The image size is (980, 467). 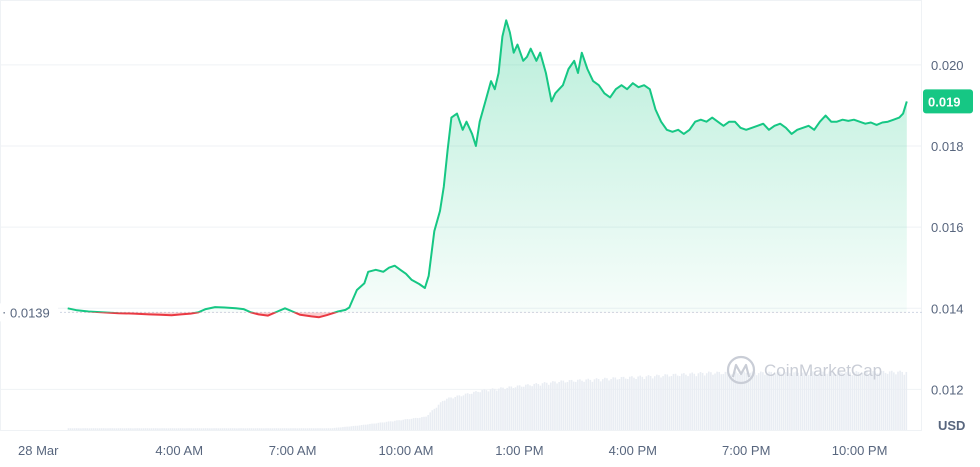 What do you see at coordinates (487, 315) in the screenshot?
I see `price-area-below-open` at bounding box center [487, 315].